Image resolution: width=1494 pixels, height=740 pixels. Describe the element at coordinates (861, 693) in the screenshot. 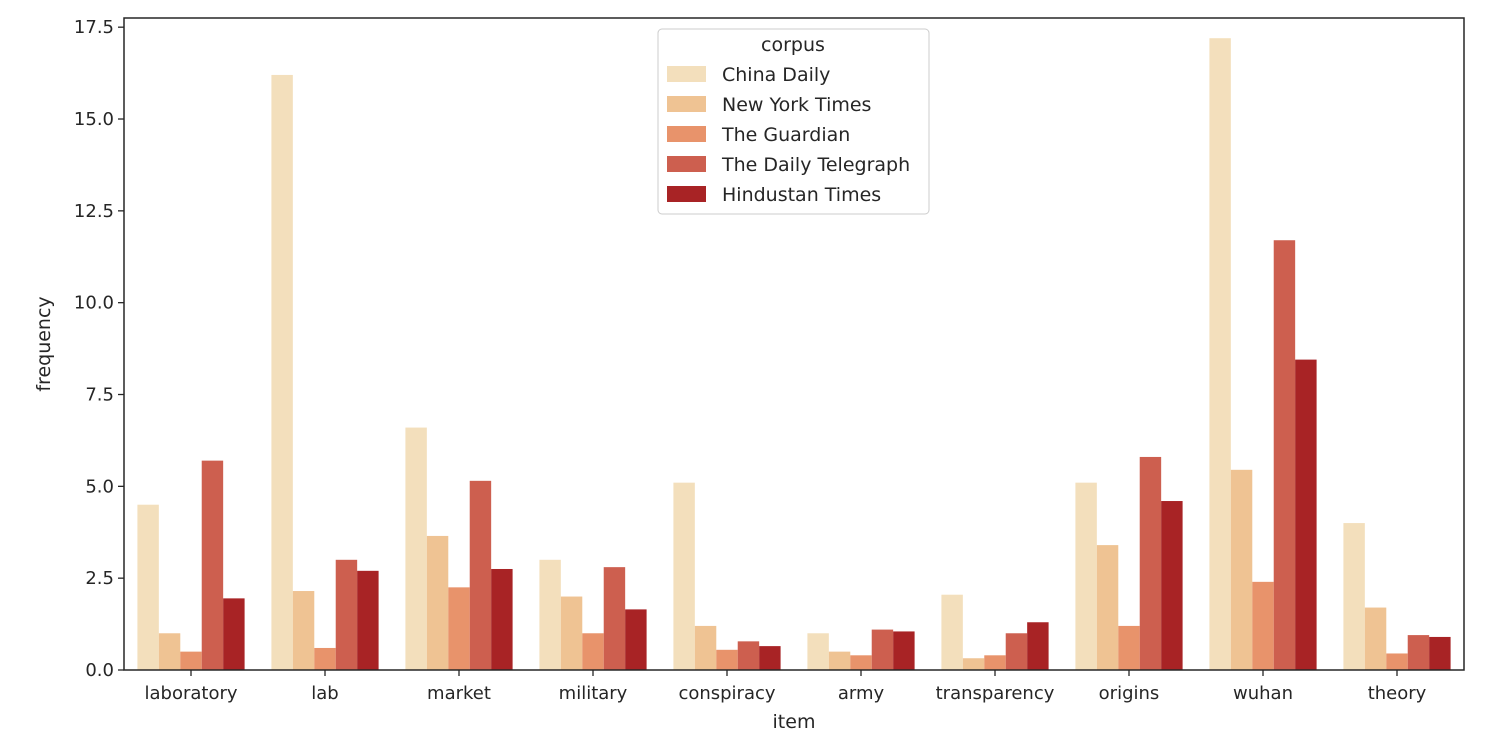

I see `x-tick-label-army: army` at that location.